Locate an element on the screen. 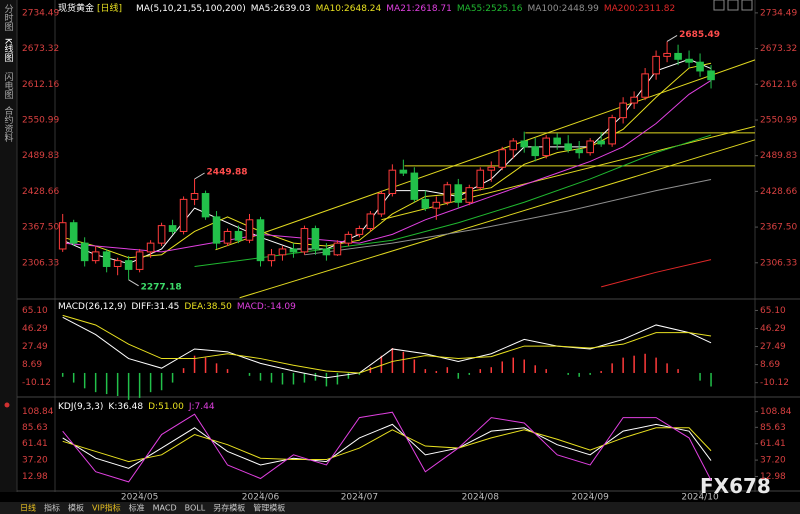 The width and height of the screenshot is (800, 514). legend-name: MA100: is located at coordinates (545, 9).